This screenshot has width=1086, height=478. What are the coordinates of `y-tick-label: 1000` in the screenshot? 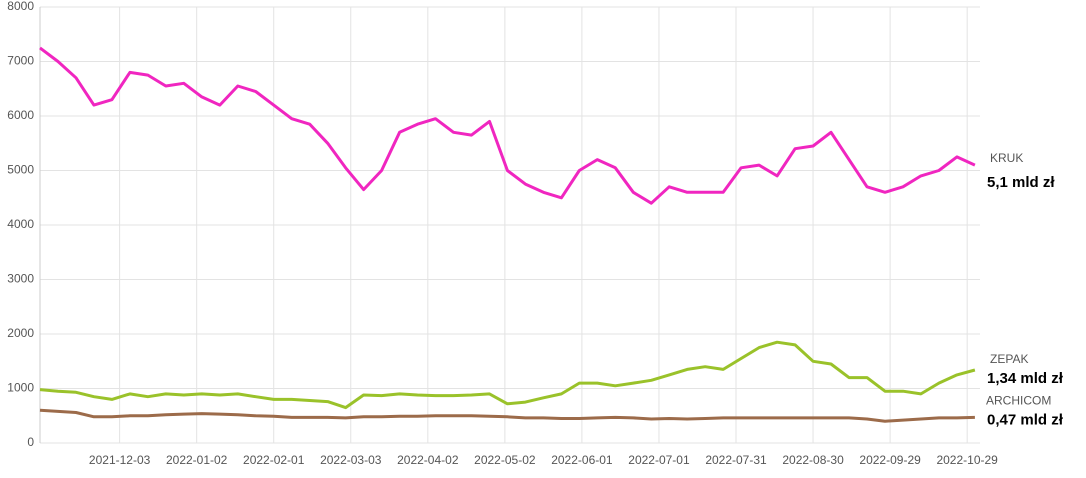 It's located at (20, 388).